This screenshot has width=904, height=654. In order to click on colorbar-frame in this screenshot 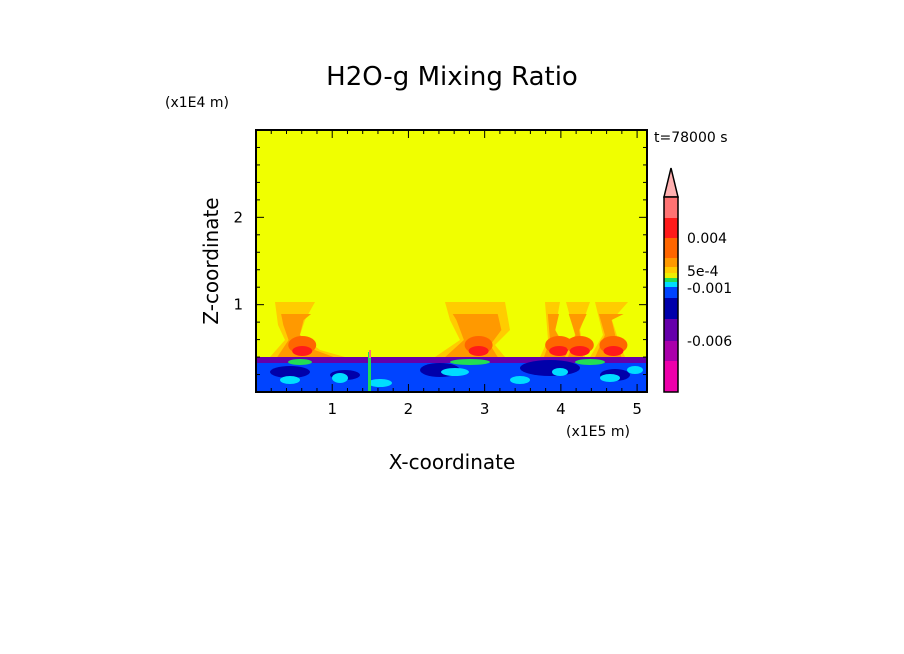, I will do `click(671, 294)`.